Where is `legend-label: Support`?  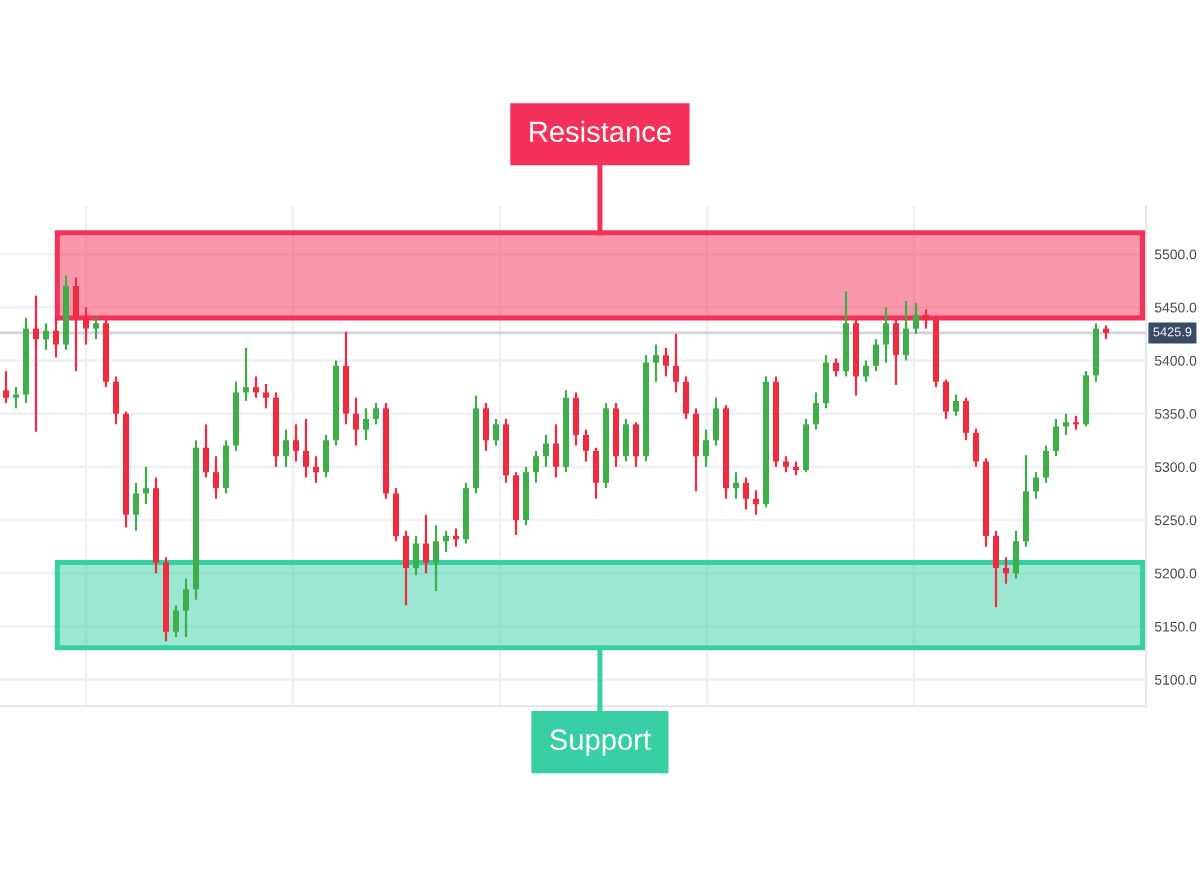 legend-label: Support is located at coordinates (600, 742).